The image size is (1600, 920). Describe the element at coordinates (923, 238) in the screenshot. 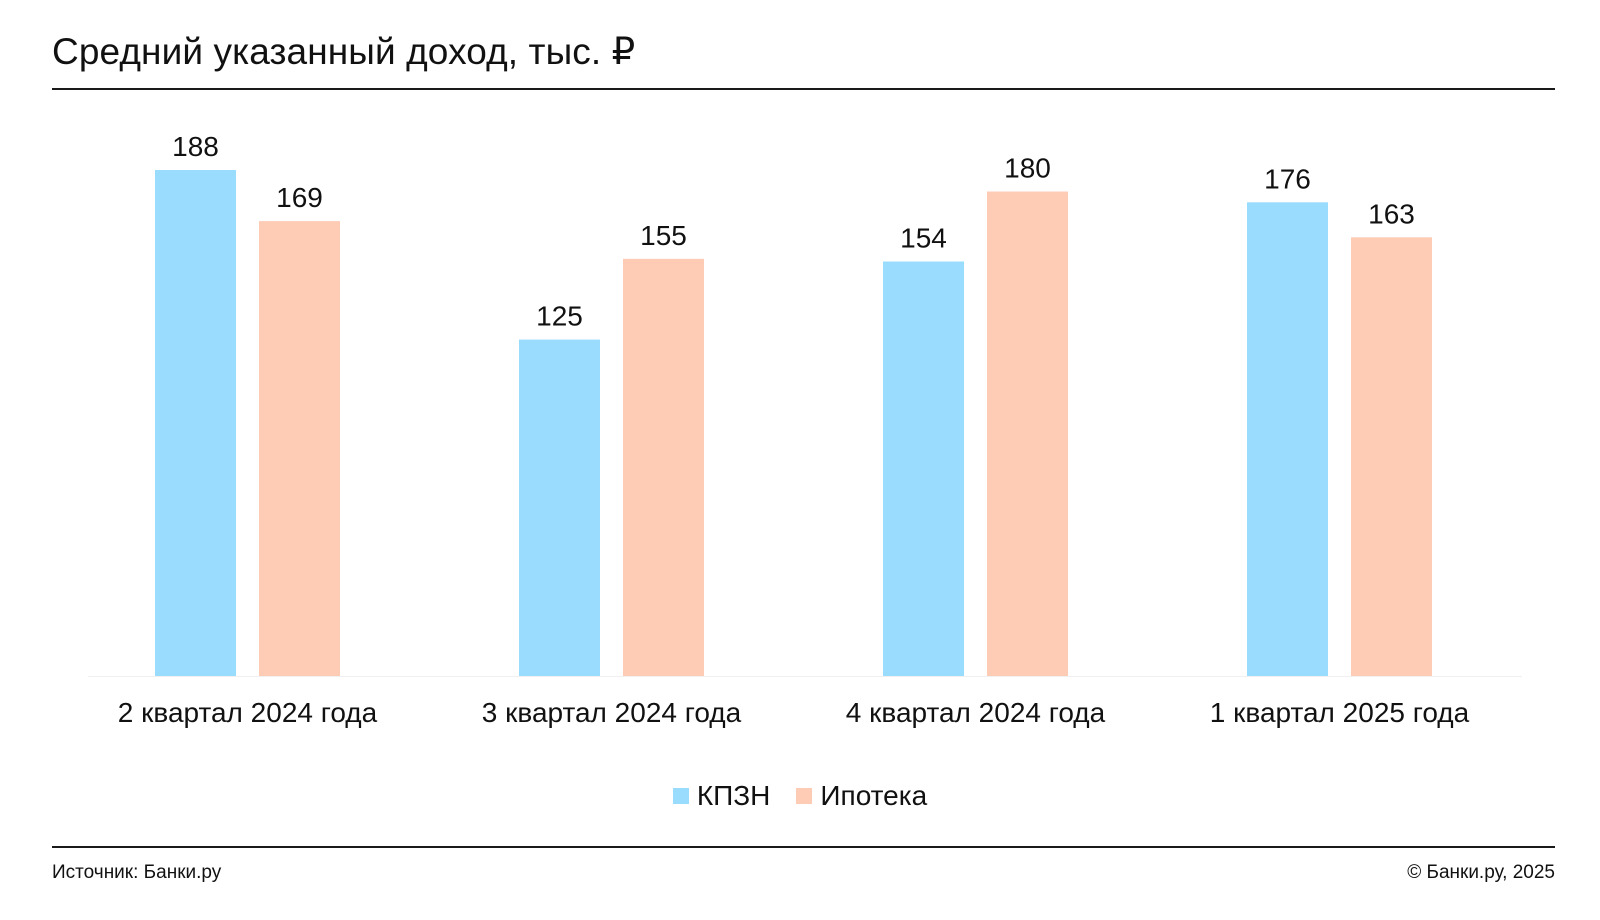

I see `data-label-kpzn-3: 154` at that location.